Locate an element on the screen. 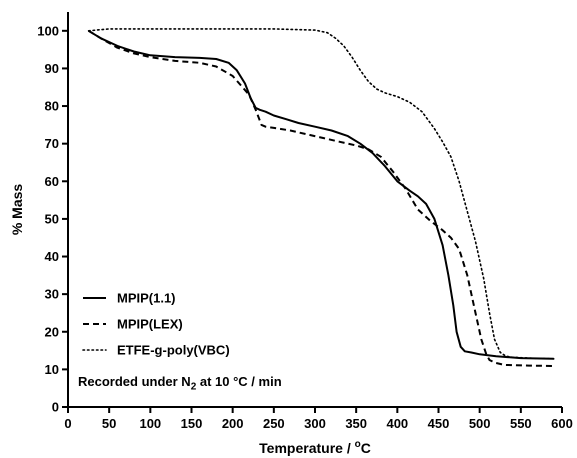 The image size is (577, 458). x-tick-label: 200 is located at coordinates (233, 423).